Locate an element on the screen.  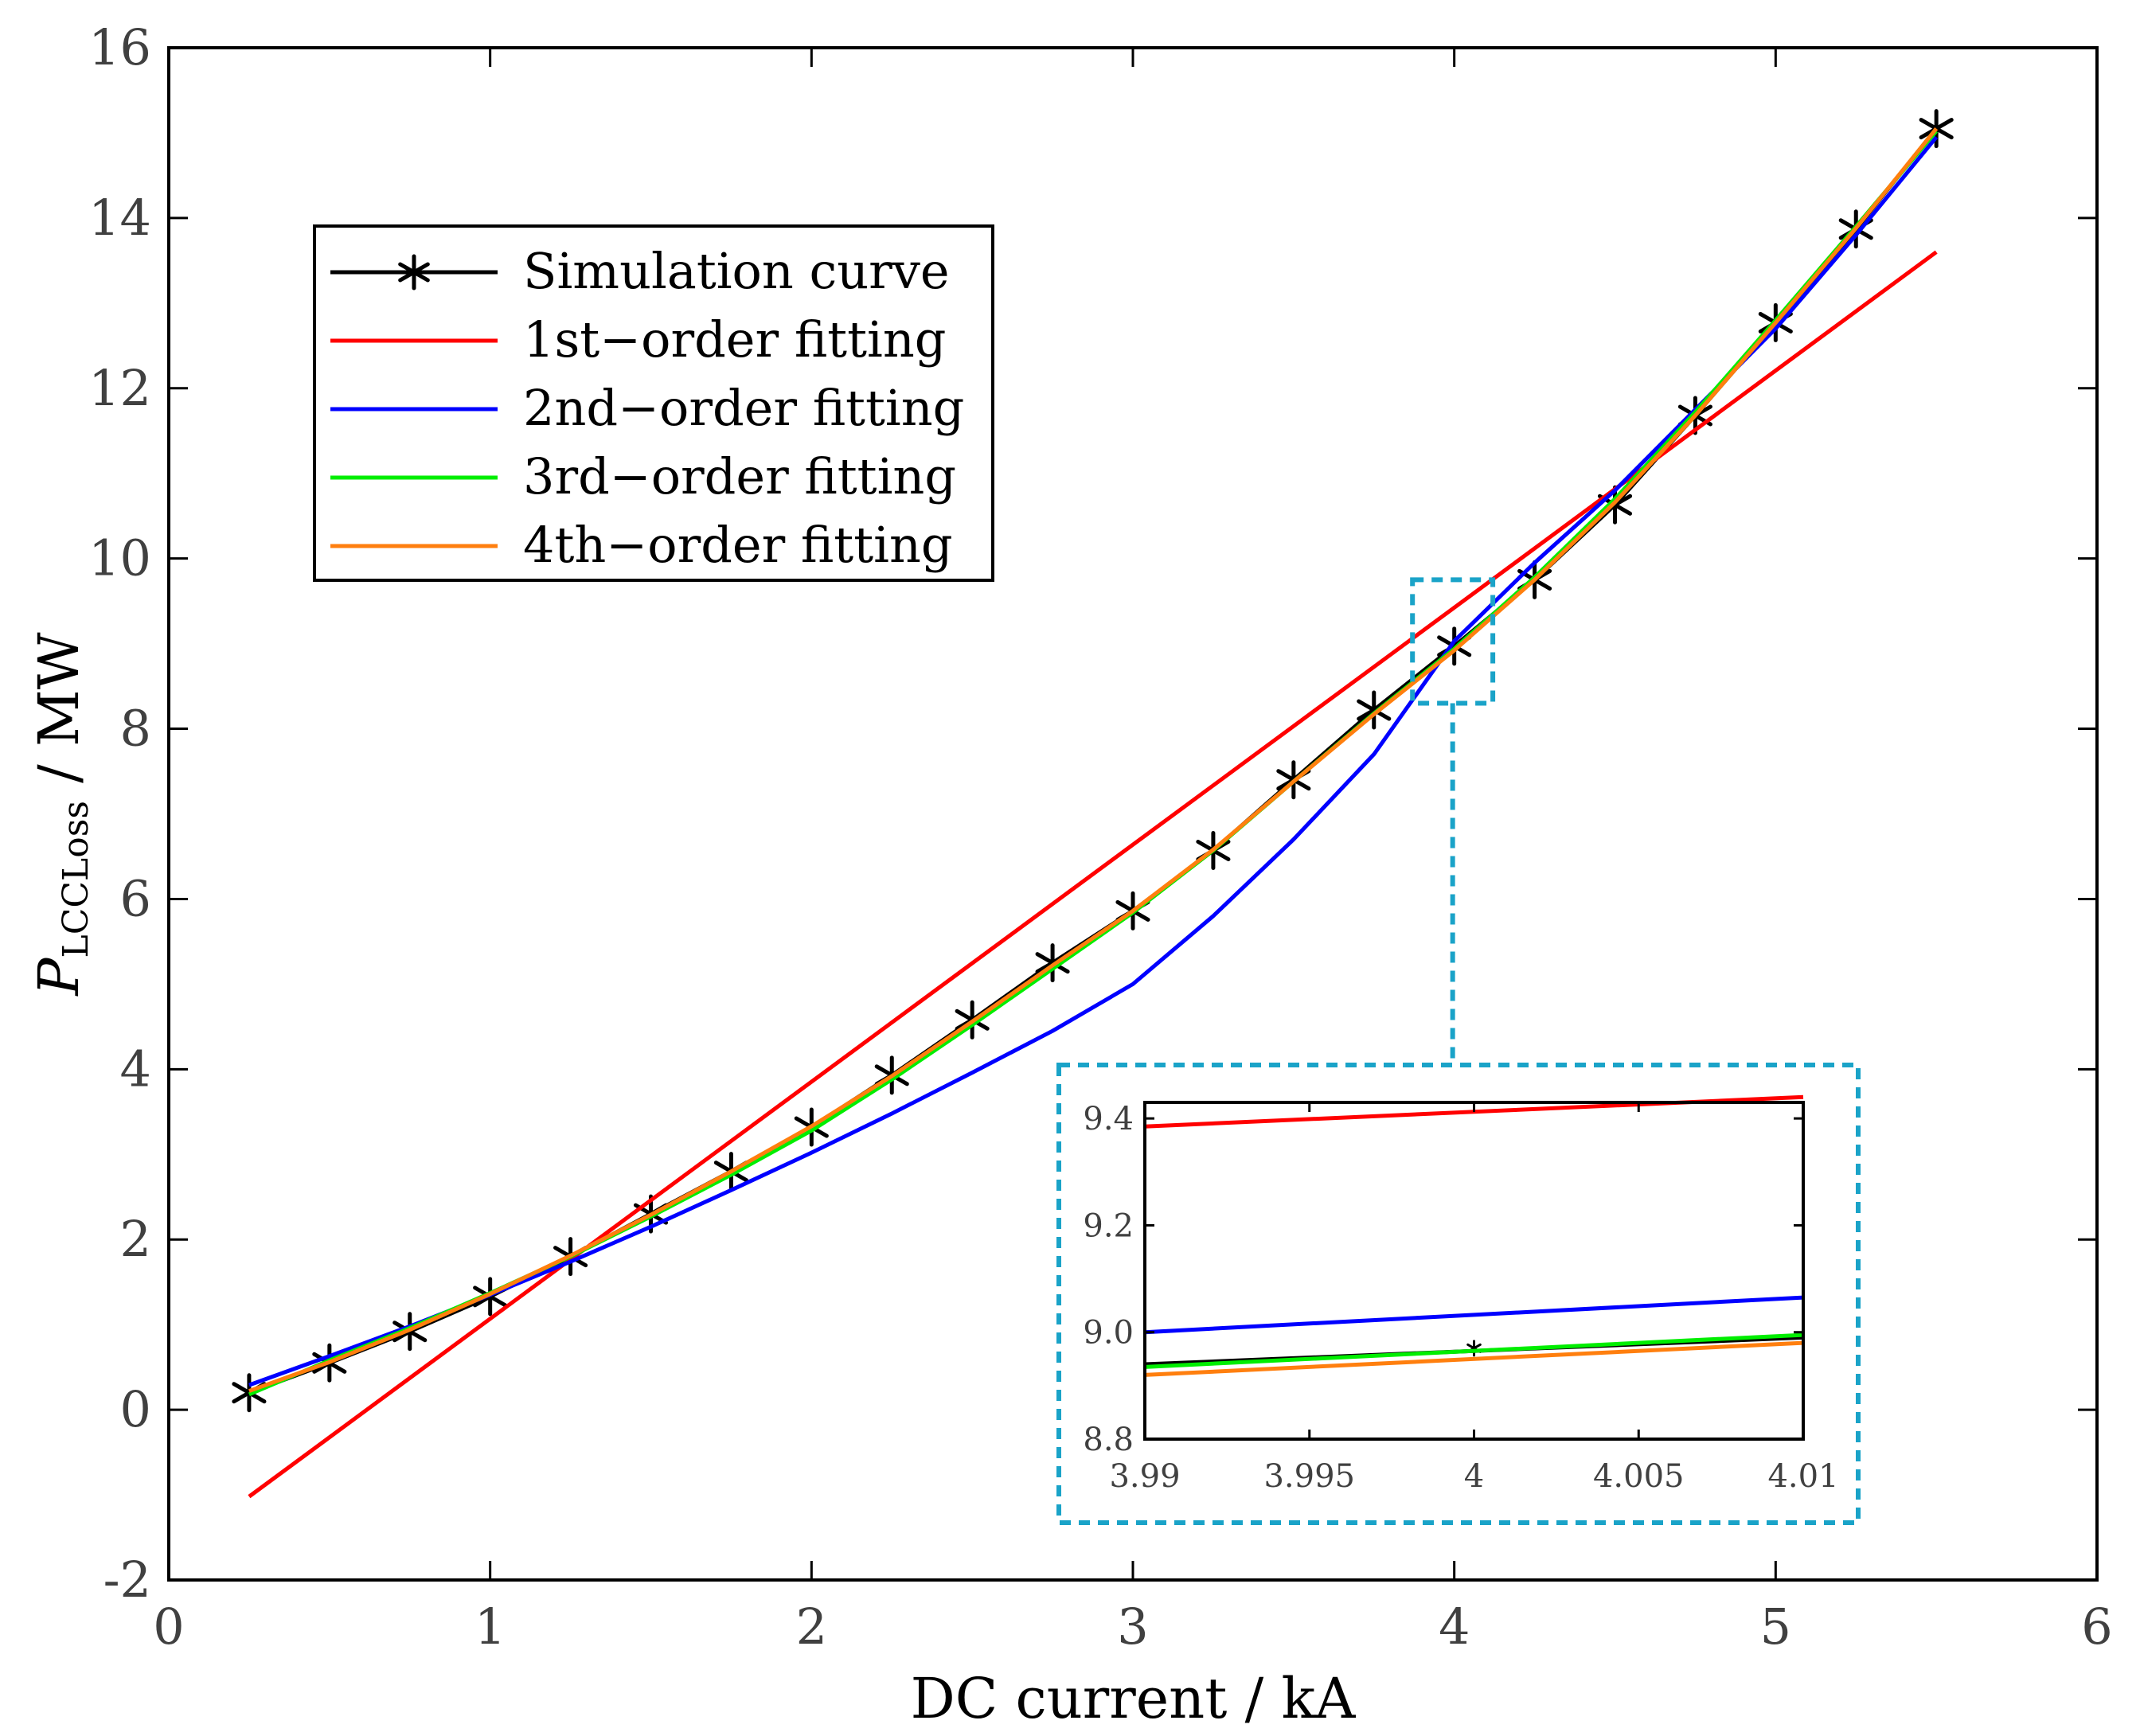
inset-line-third is located at coordinates (1474, 1350).